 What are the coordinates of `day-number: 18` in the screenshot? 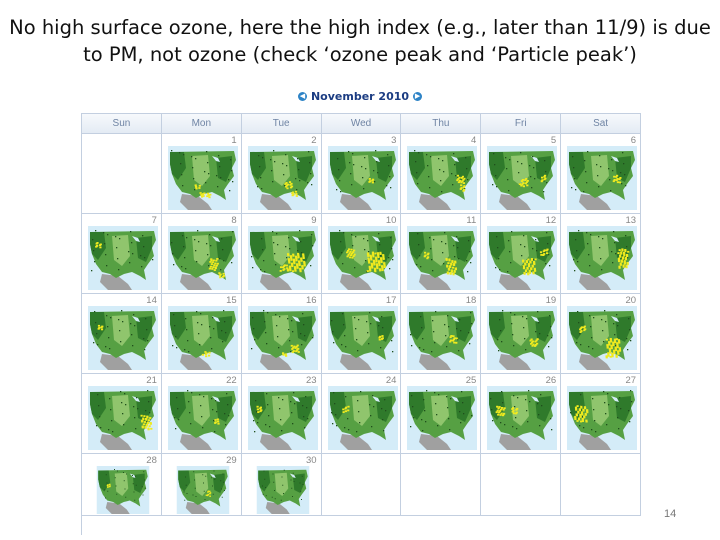 It's located at (471, 300).